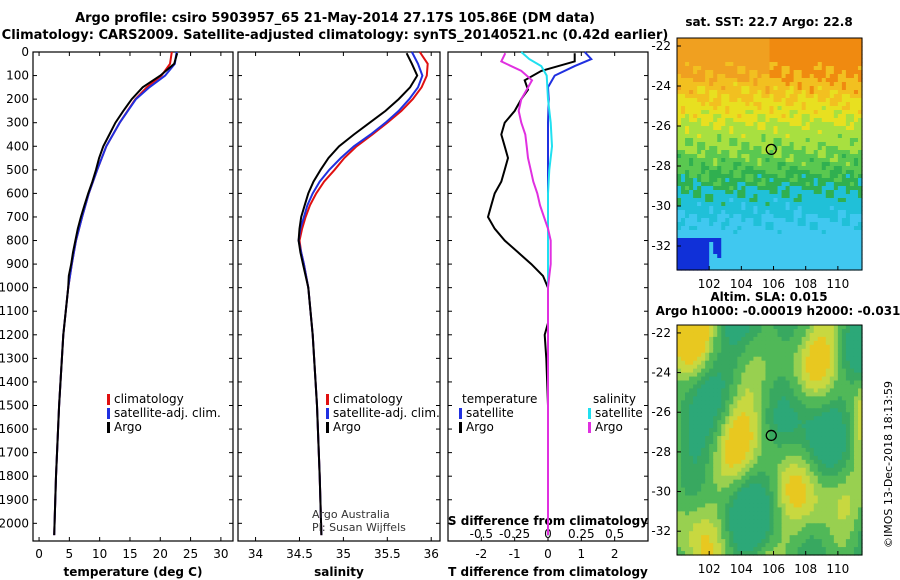 The image size is (900, 580). I want to click on y-tick-label: 0, so click(25, 52).